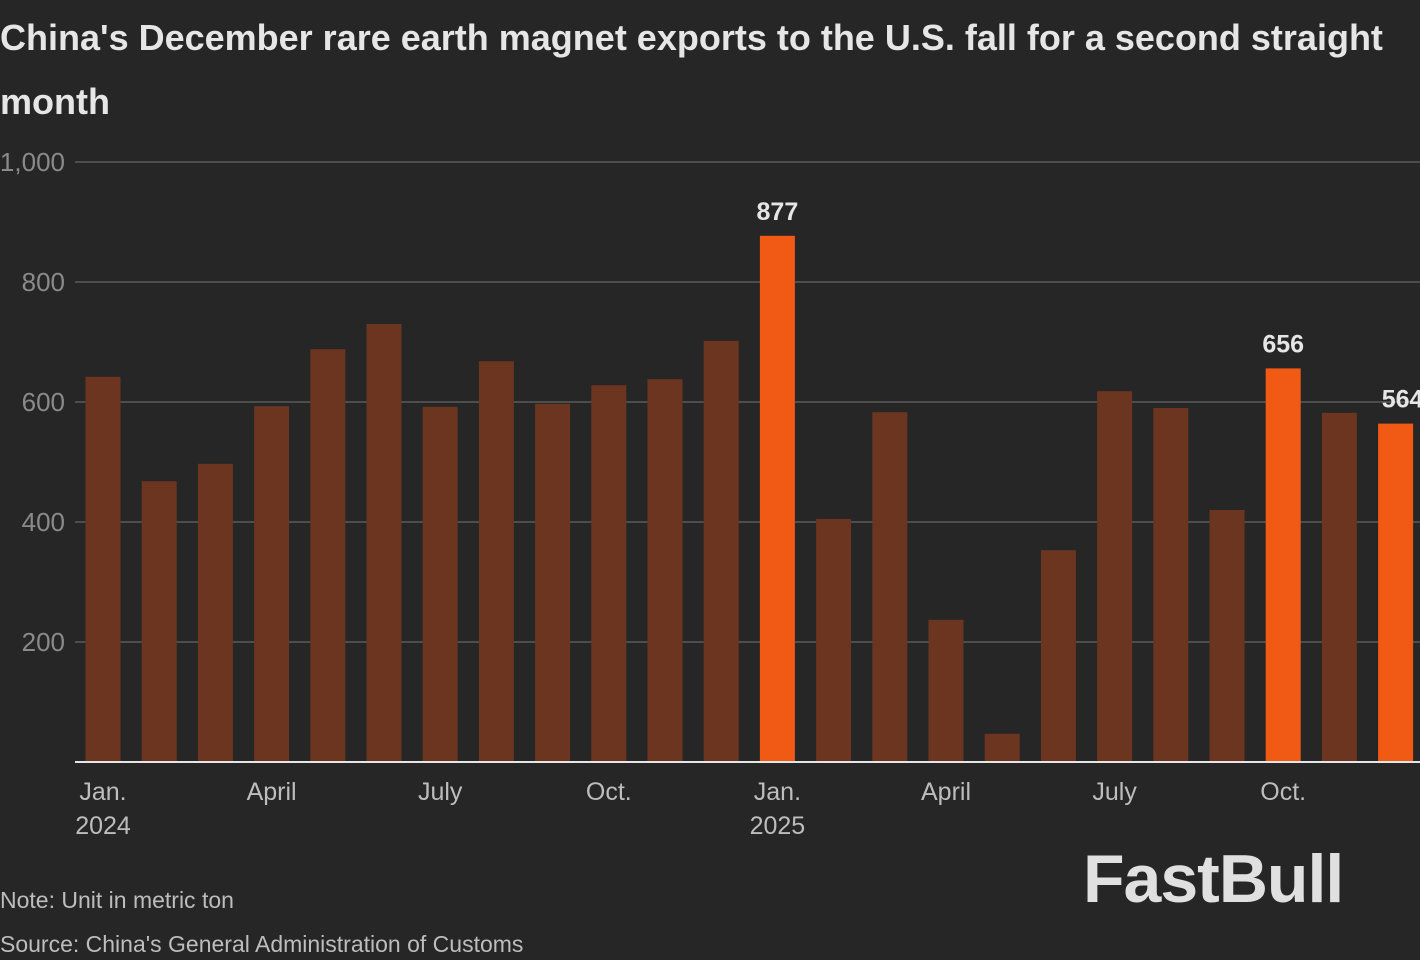 Image resolution: width=1420 pixels, height=960 pixels. I want to click on bar-jul-2025, so click(1115, 576).